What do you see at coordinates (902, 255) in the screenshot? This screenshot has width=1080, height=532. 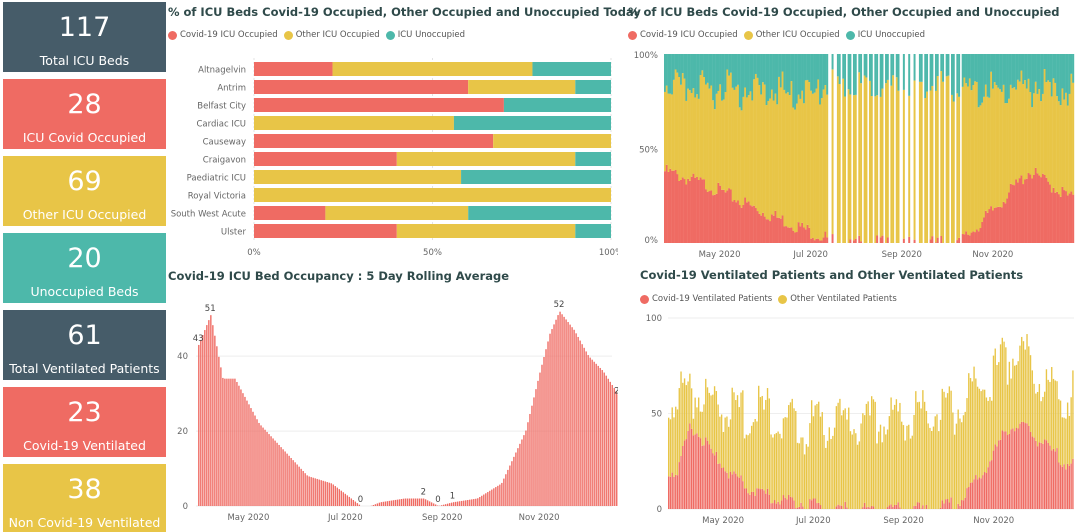 I see `x-tick-label: Sep 2020` at bounding box center [902, 255].